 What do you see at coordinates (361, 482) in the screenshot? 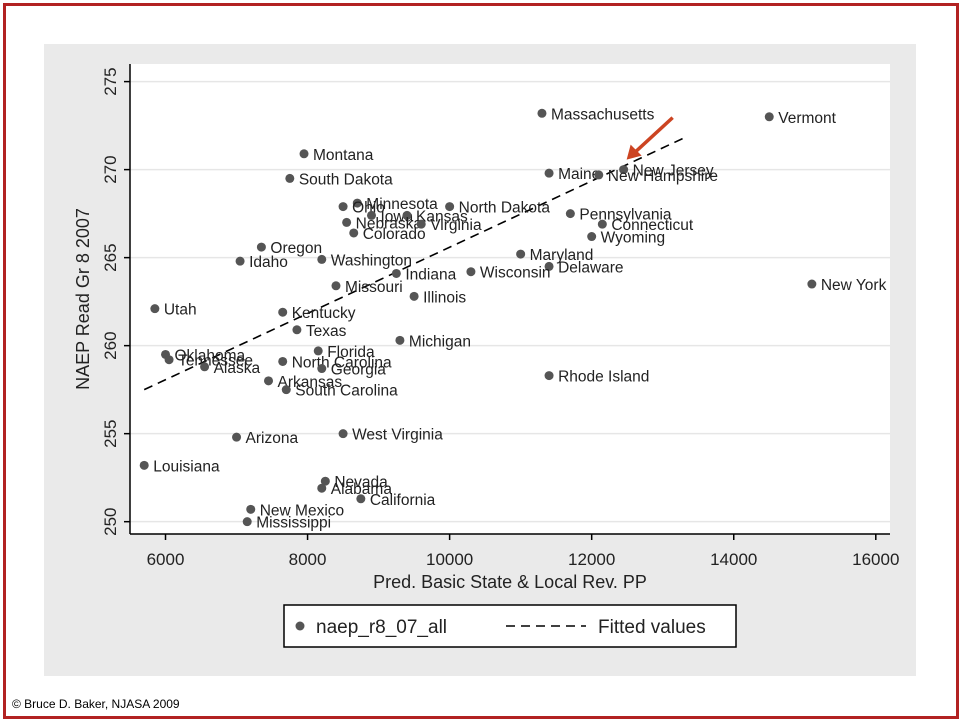
I see `point-label: Nevada` at bounding box center [361, 482].